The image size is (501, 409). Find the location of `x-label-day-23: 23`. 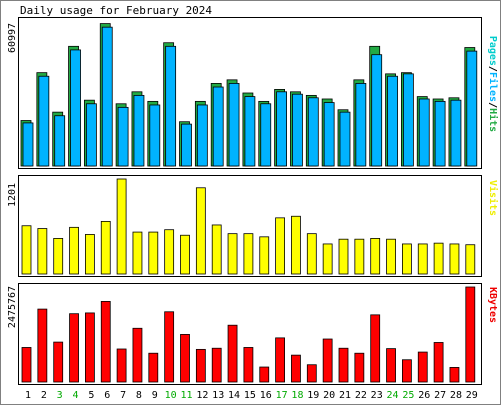

x-label-day-23: 23 is located at coordinates (377, 395).